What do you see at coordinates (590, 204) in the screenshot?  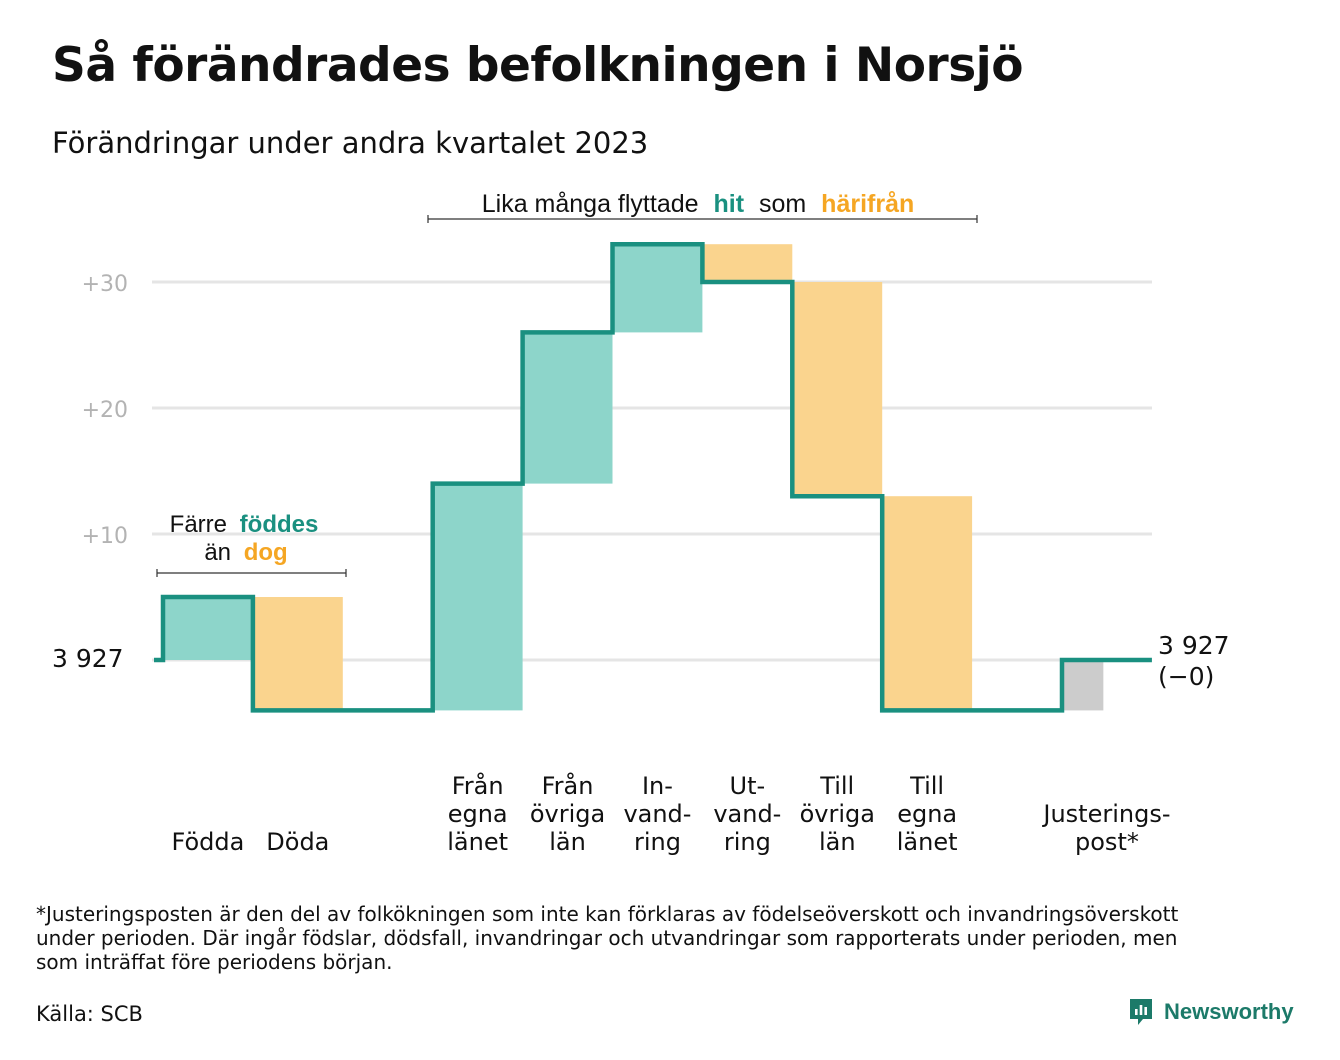 I see `annotation-text: Lika många flyttade` at bounding box center [590, 204].